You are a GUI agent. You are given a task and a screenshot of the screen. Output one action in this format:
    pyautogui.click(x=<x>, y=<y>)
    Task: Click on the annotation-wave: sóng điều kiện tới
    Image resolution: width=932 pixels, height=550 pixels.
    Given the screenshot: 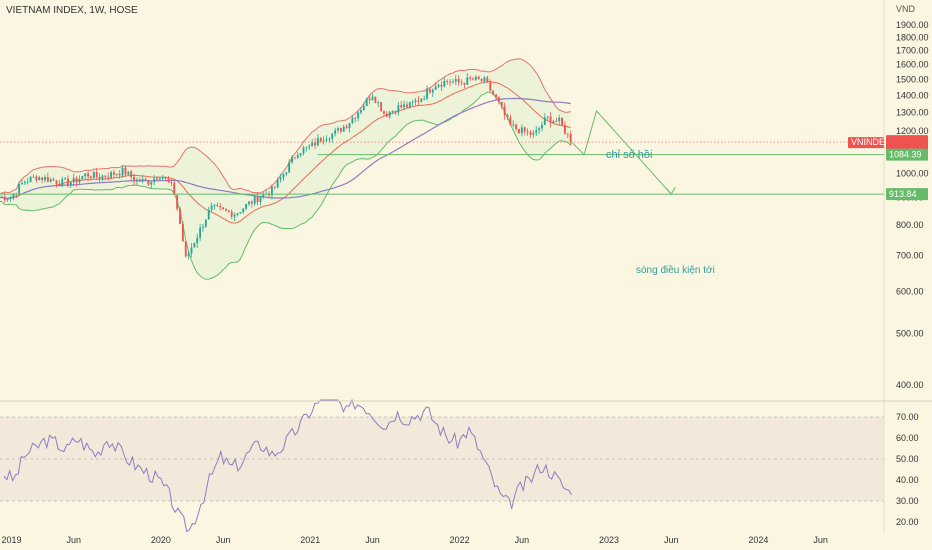 What is the action you would take?
    pyautogui.click(x=675, y=270)
    